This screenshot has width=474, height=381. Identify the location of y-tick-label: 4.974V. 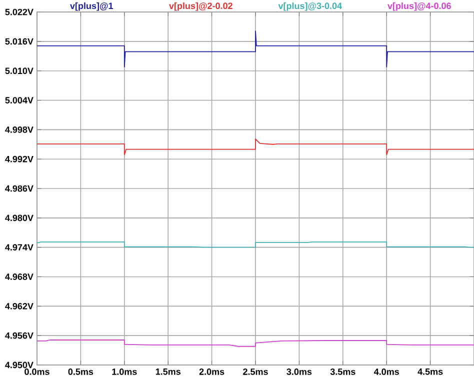
(19, 247).